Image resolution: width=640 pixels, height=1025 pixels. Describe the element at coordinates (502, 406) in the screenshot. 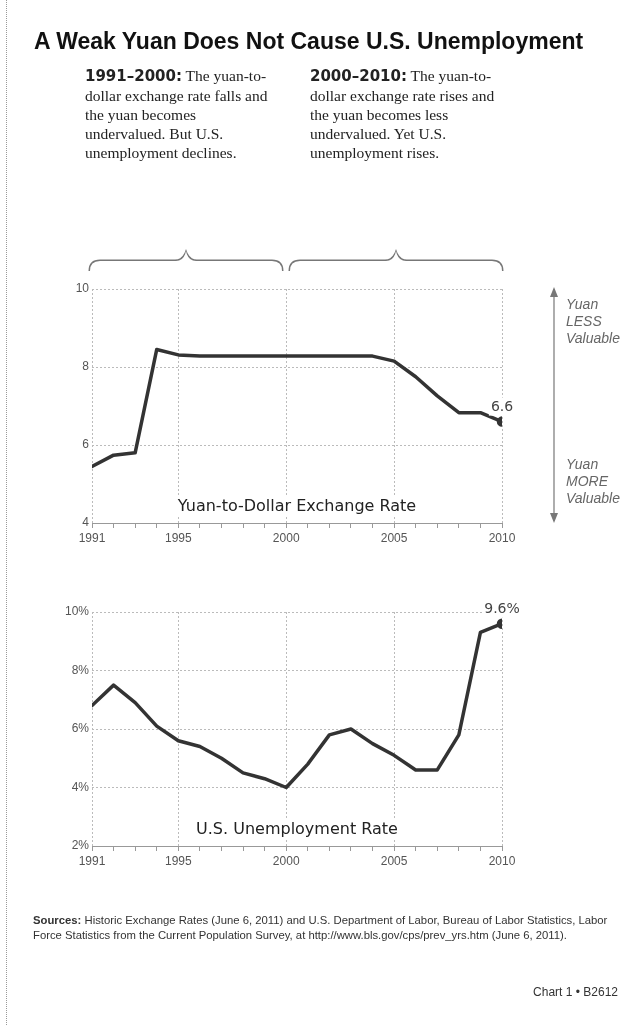

I see `data-label: 6.6` at that location.